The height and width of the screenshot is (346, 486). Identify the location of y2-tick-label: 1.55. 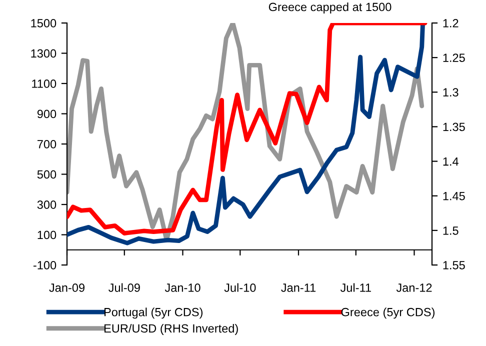
(454, 265).